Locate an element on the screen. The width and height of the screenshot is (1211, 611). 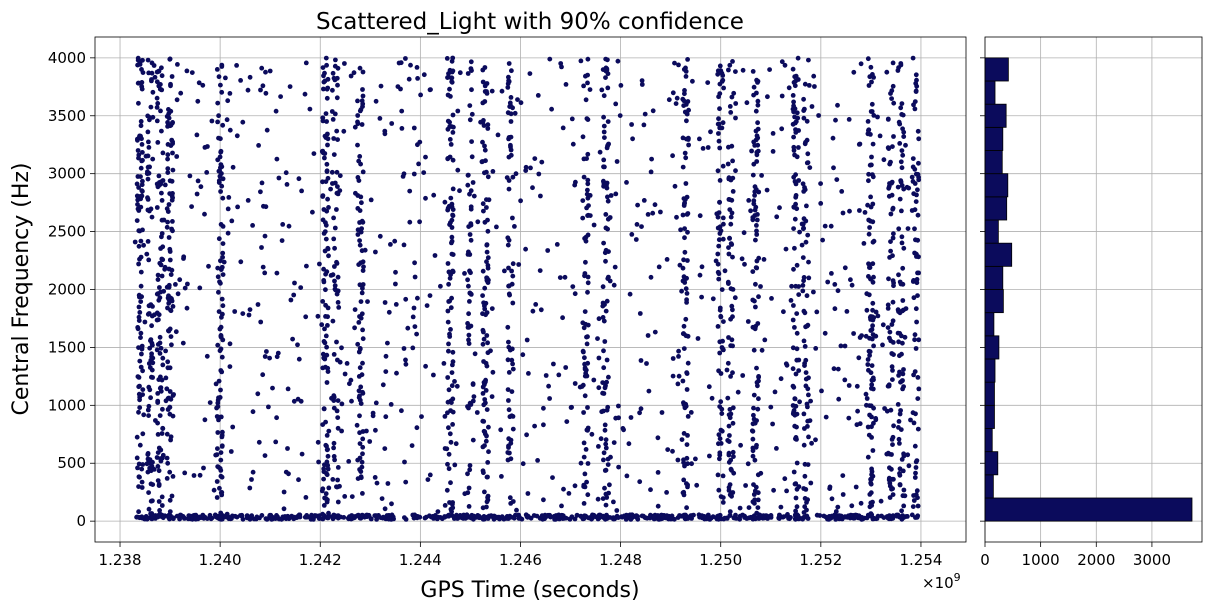
histogram-bar is located at coordinates (990, 370).